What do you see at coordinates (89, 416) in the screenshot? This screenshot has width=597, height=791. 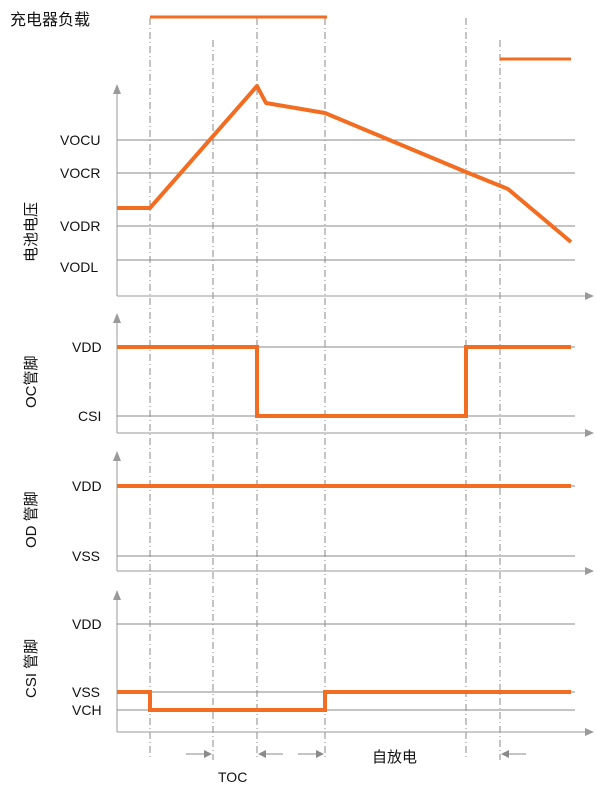 I see `level-oc-csi: CSI` at bounding box center [89, 416].